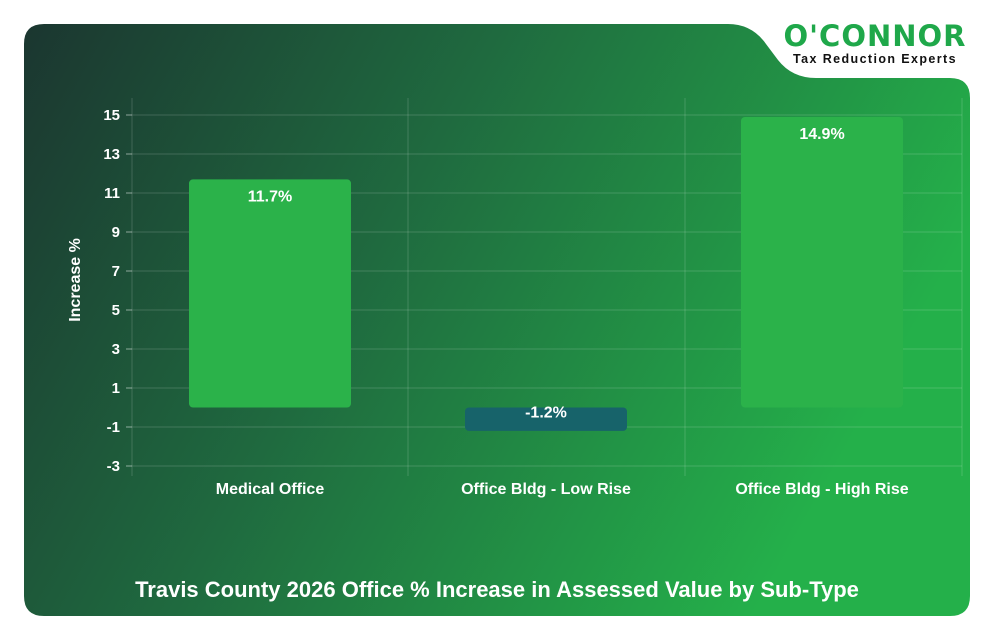 Image resolution: width=994 pixels, height=642 pixels. Describe the element at coordinates (546, 413) in the screenshot. I see `data-label: -1.2%` at that location.